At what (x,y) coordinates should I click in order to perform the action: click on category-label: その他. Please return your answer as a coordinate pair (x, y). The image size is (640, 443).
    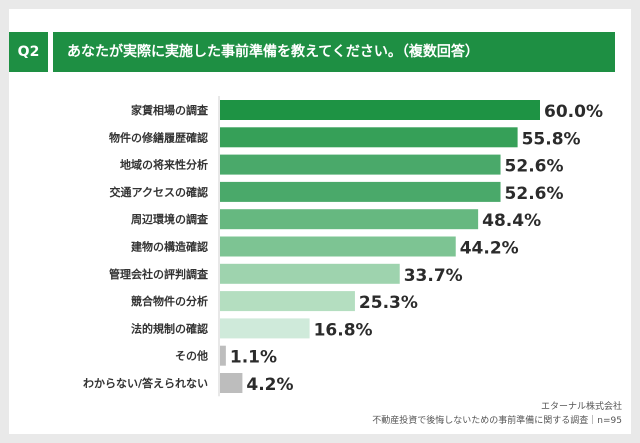
    Looking at the image, I should click on (191, 356).